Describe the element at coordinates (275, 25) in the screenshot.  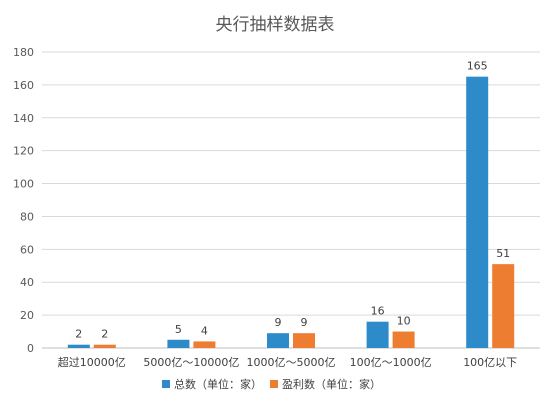
I see `chart-title: 央行抽样数据表` at that location.